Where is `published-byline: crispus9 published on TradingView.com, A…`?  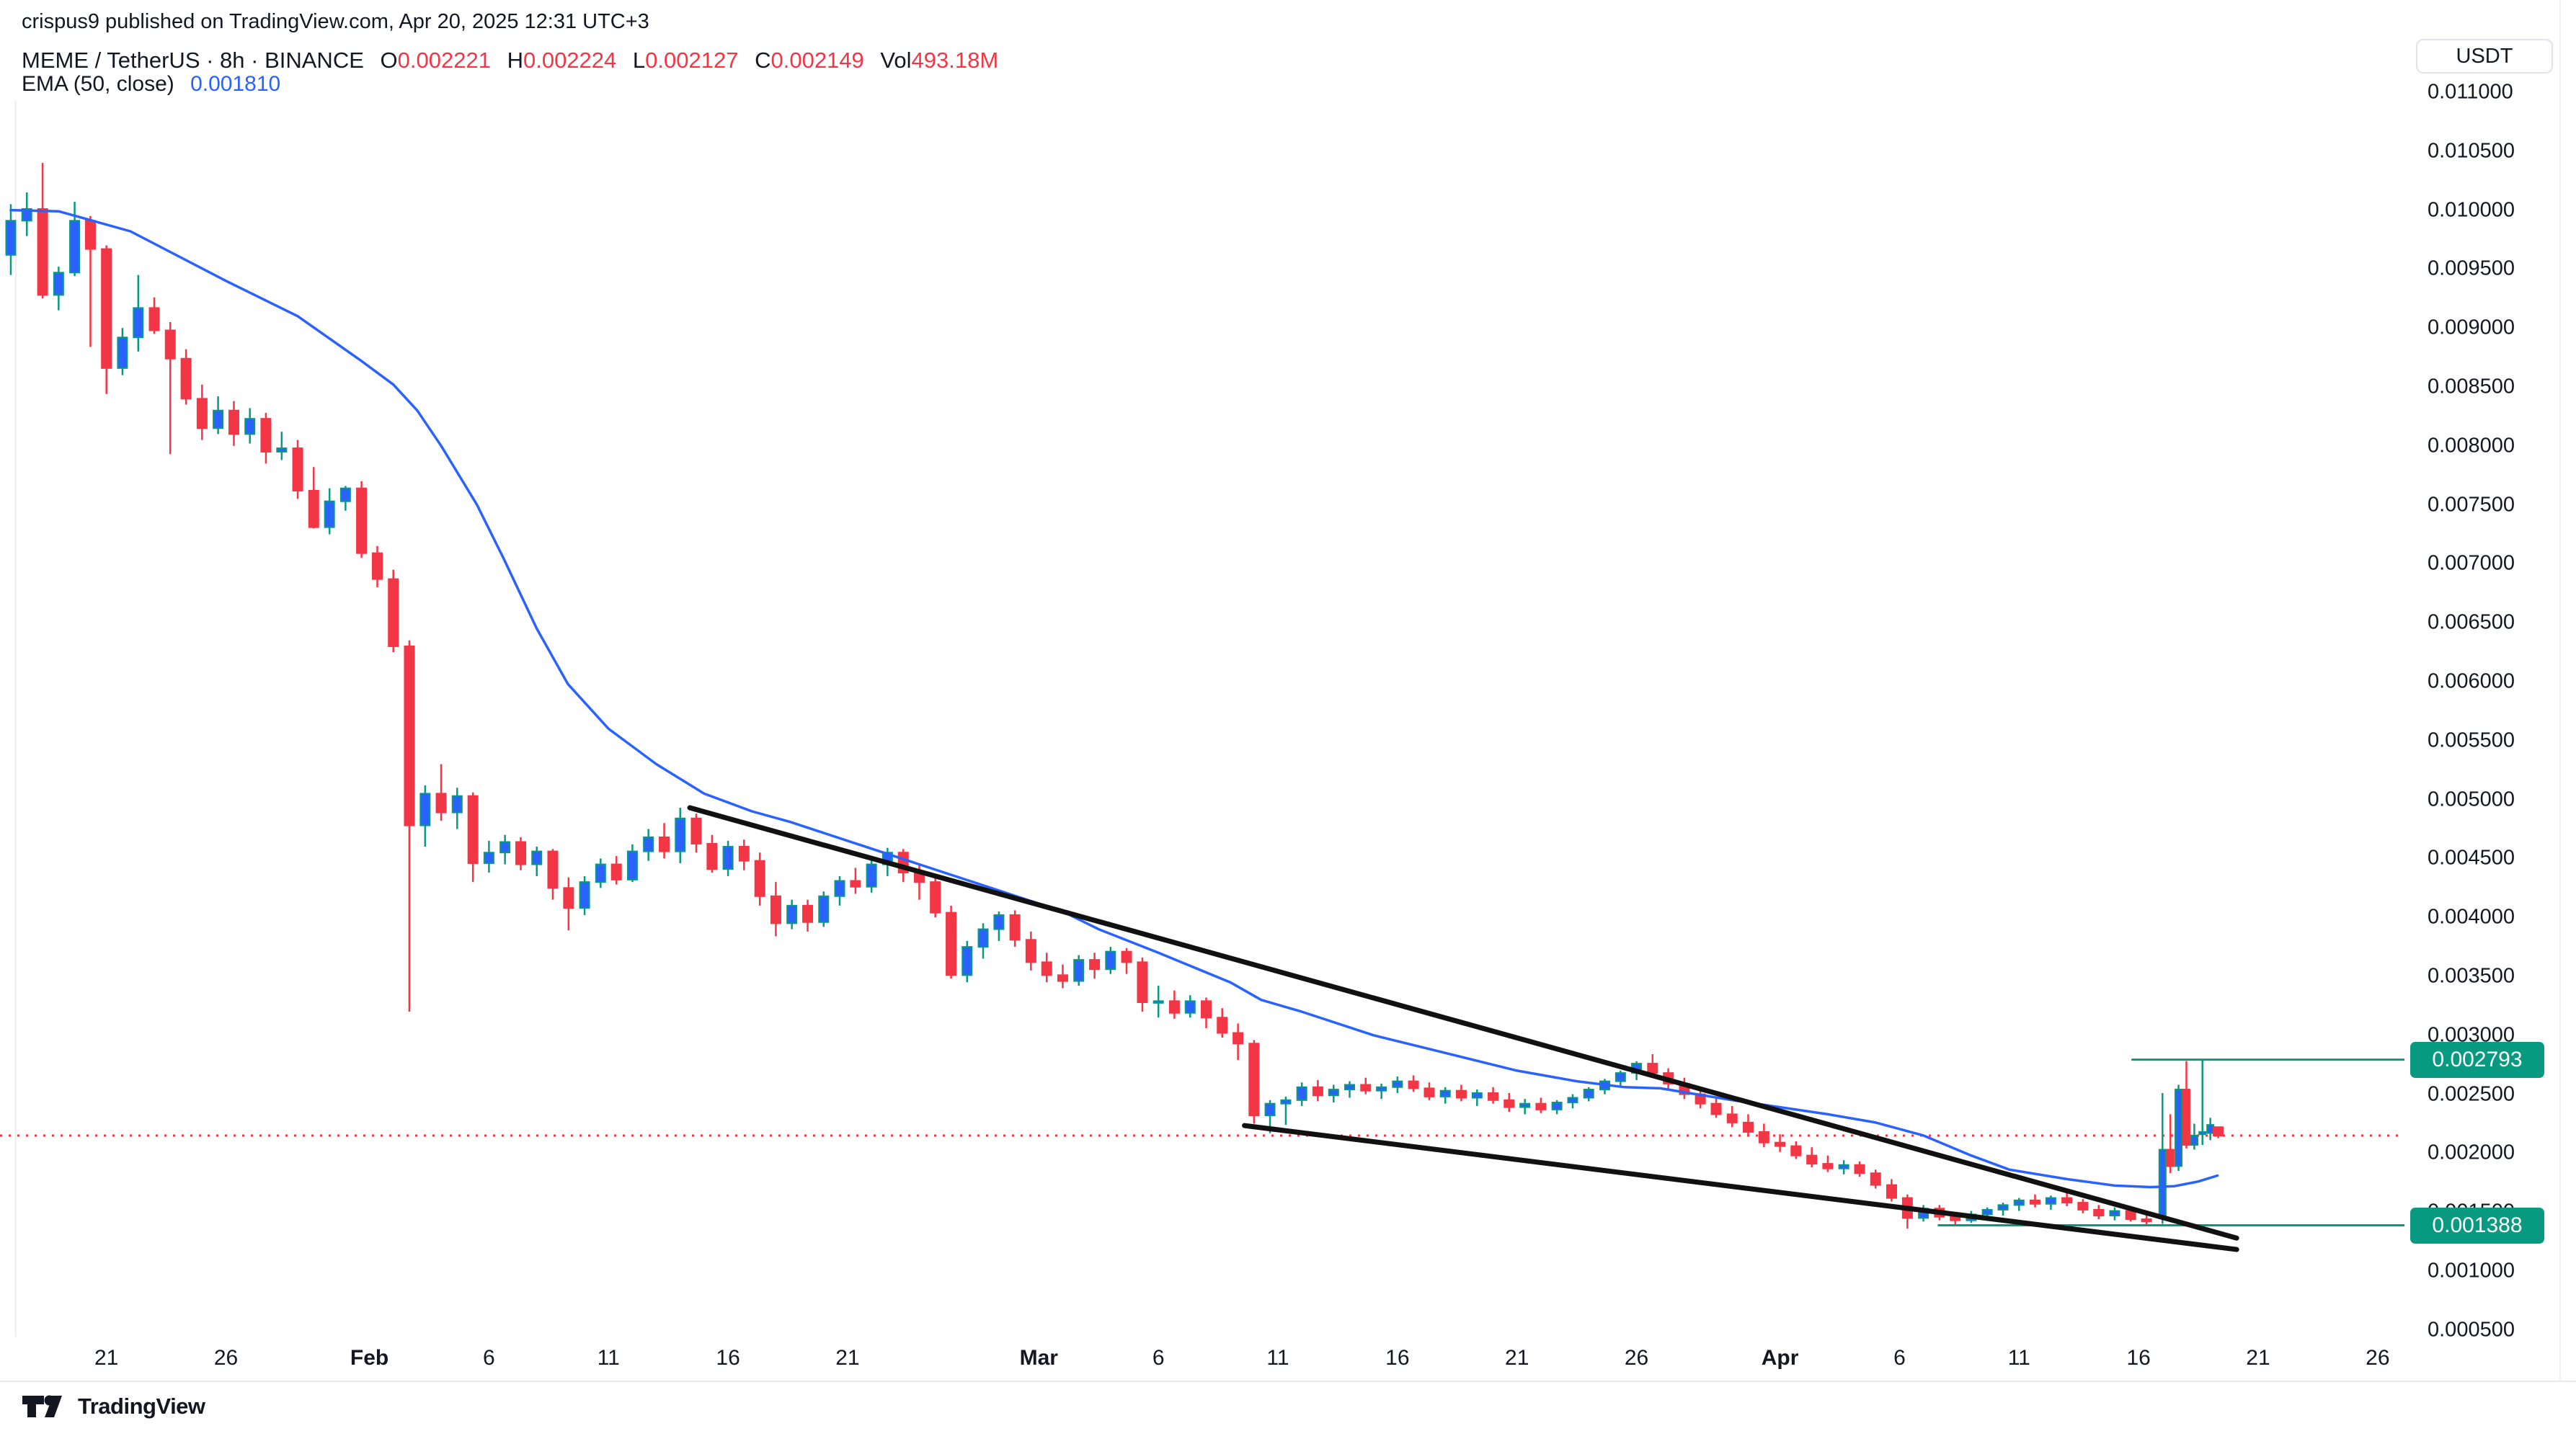 published-byline: crispus9 published on TradingView.com, A… is located at coordinates (335, 21).